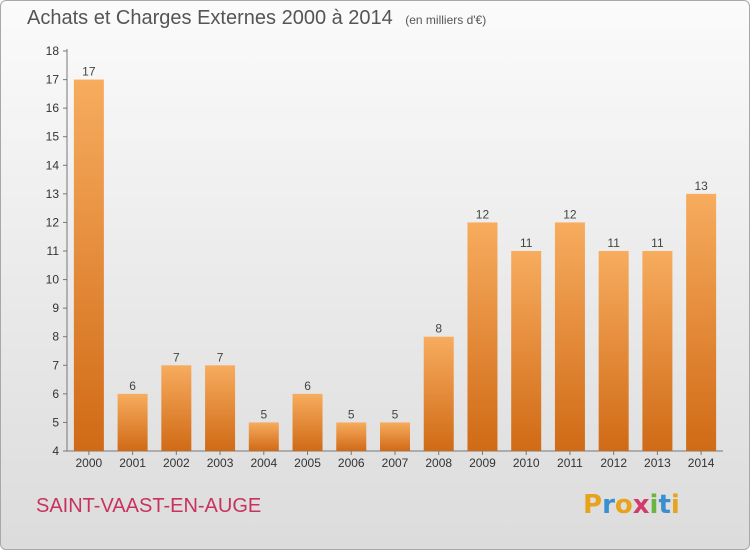 This screenshot has width=750, height=550. I want to click on x-tick-label: 2006, so click(351, 463).